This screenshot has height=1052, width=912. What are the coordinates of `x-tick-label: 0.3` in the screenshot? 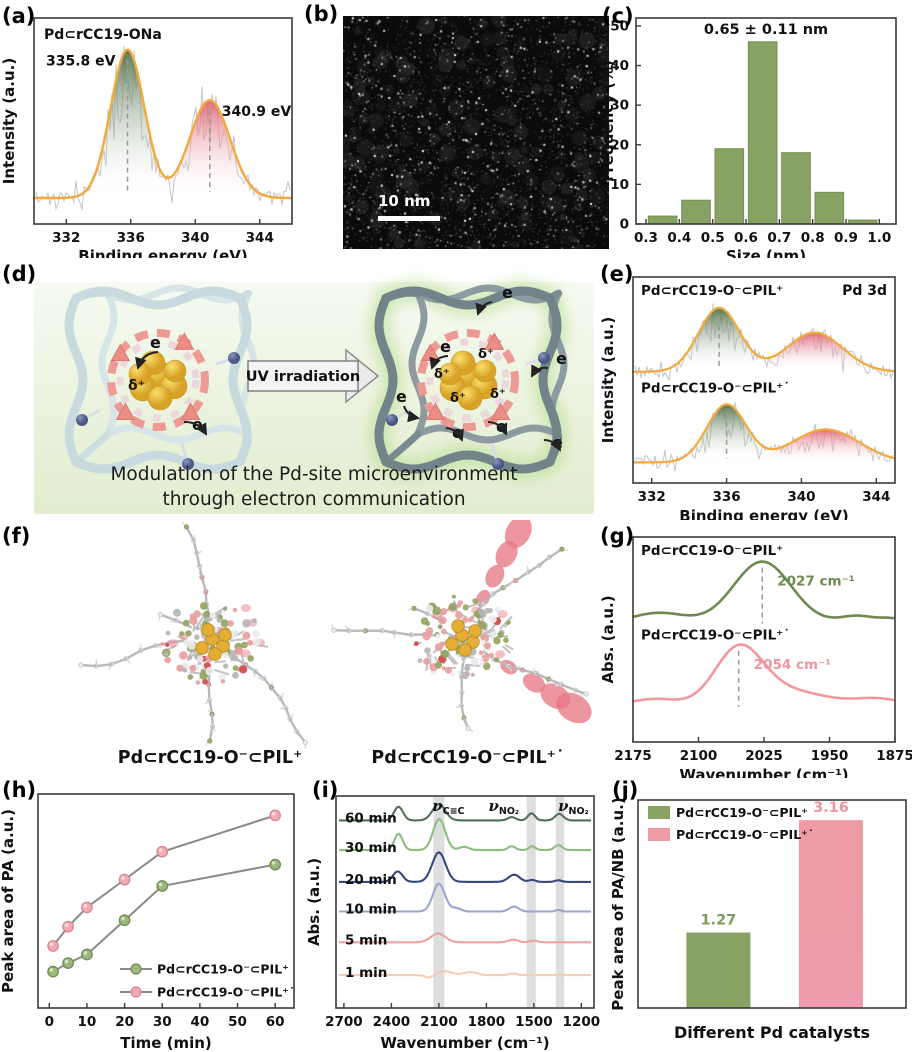 It's located at (646, 238).